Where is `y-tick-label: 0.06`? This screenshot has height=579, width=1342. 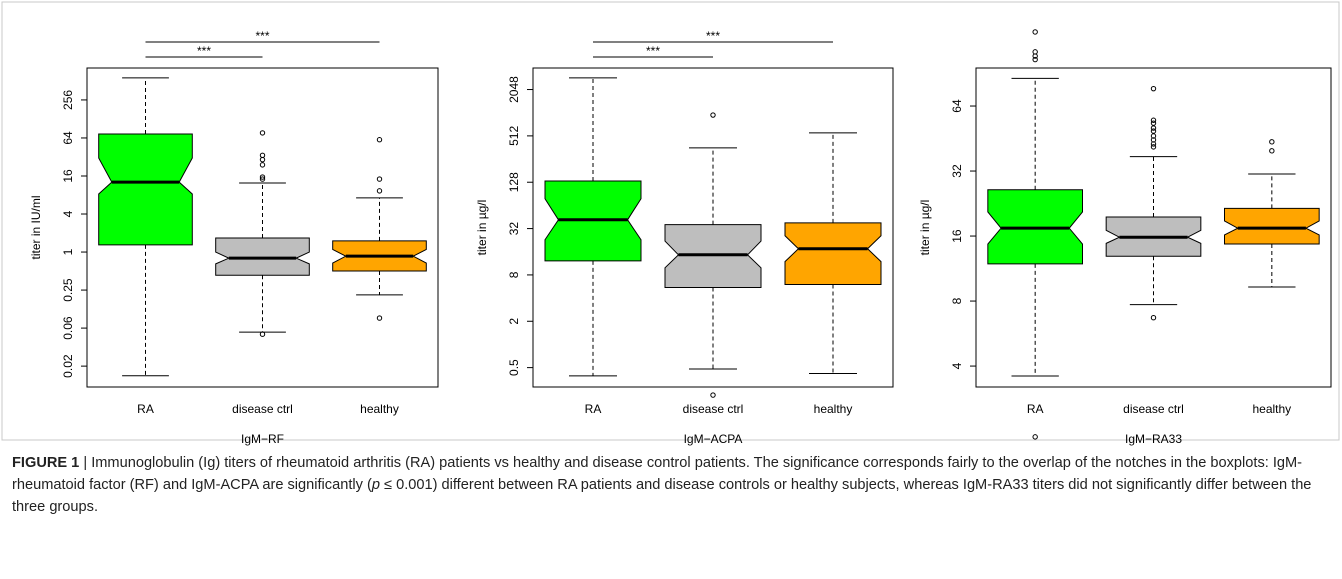 y-tick-label: 0.06 is located at coordinates (68, 328).